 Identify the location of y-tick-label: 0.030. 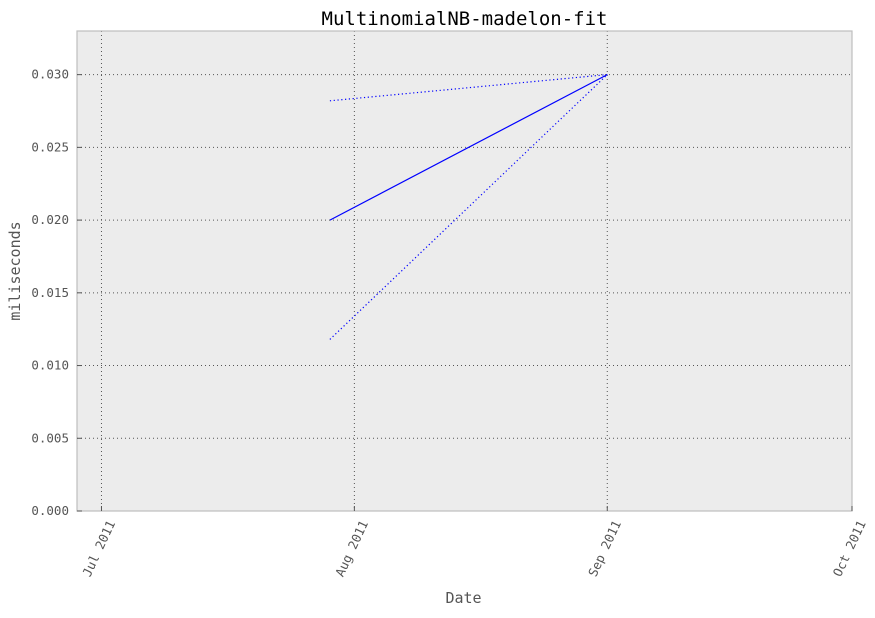
(50, 74).